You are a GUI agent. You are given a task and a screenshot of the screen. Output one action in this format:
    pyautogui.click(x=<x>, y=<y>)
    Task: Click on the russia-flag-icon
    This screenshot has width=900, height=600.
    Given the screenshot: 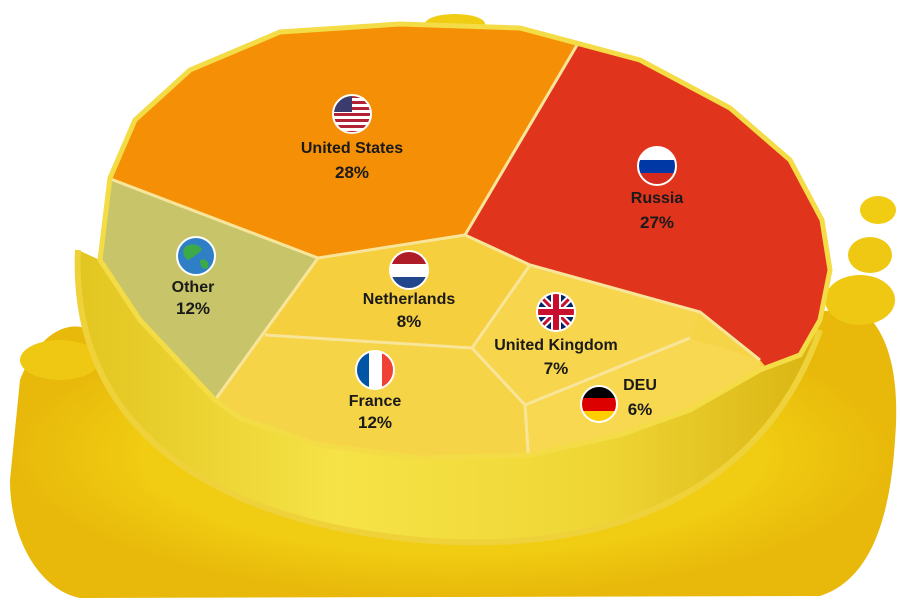 What is the action you would take?
    pyautogui.click(x=657, y=166)
    